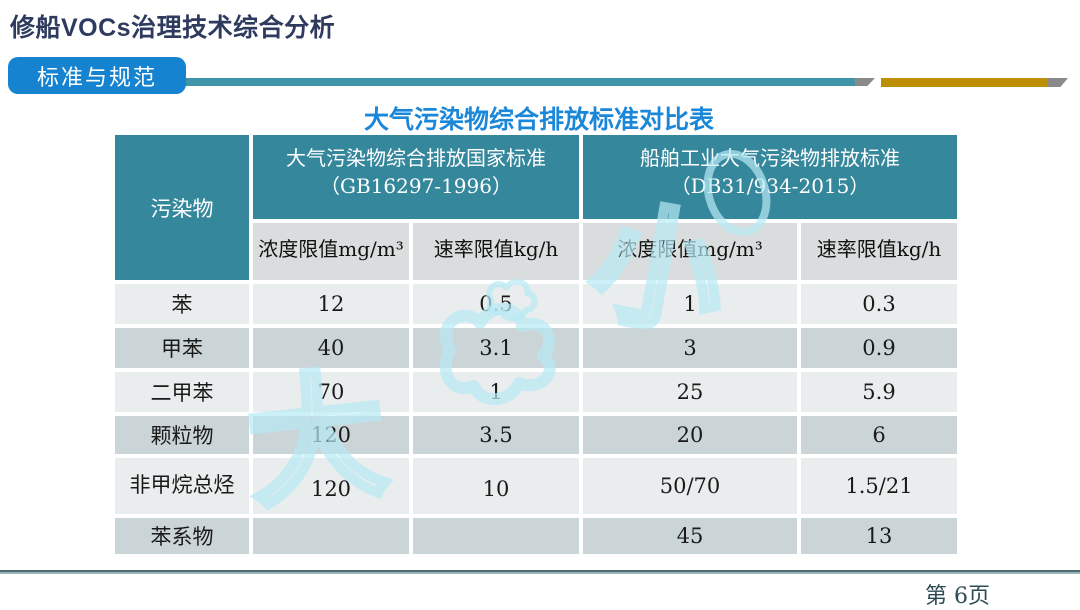 The height and width of the screenshot is (610, 1080). What do you see at coordinates (538, 120) in the screenshot?
I see `table-title: 大气污染物综合排放标准对比表` at bounding box center [538, 120].